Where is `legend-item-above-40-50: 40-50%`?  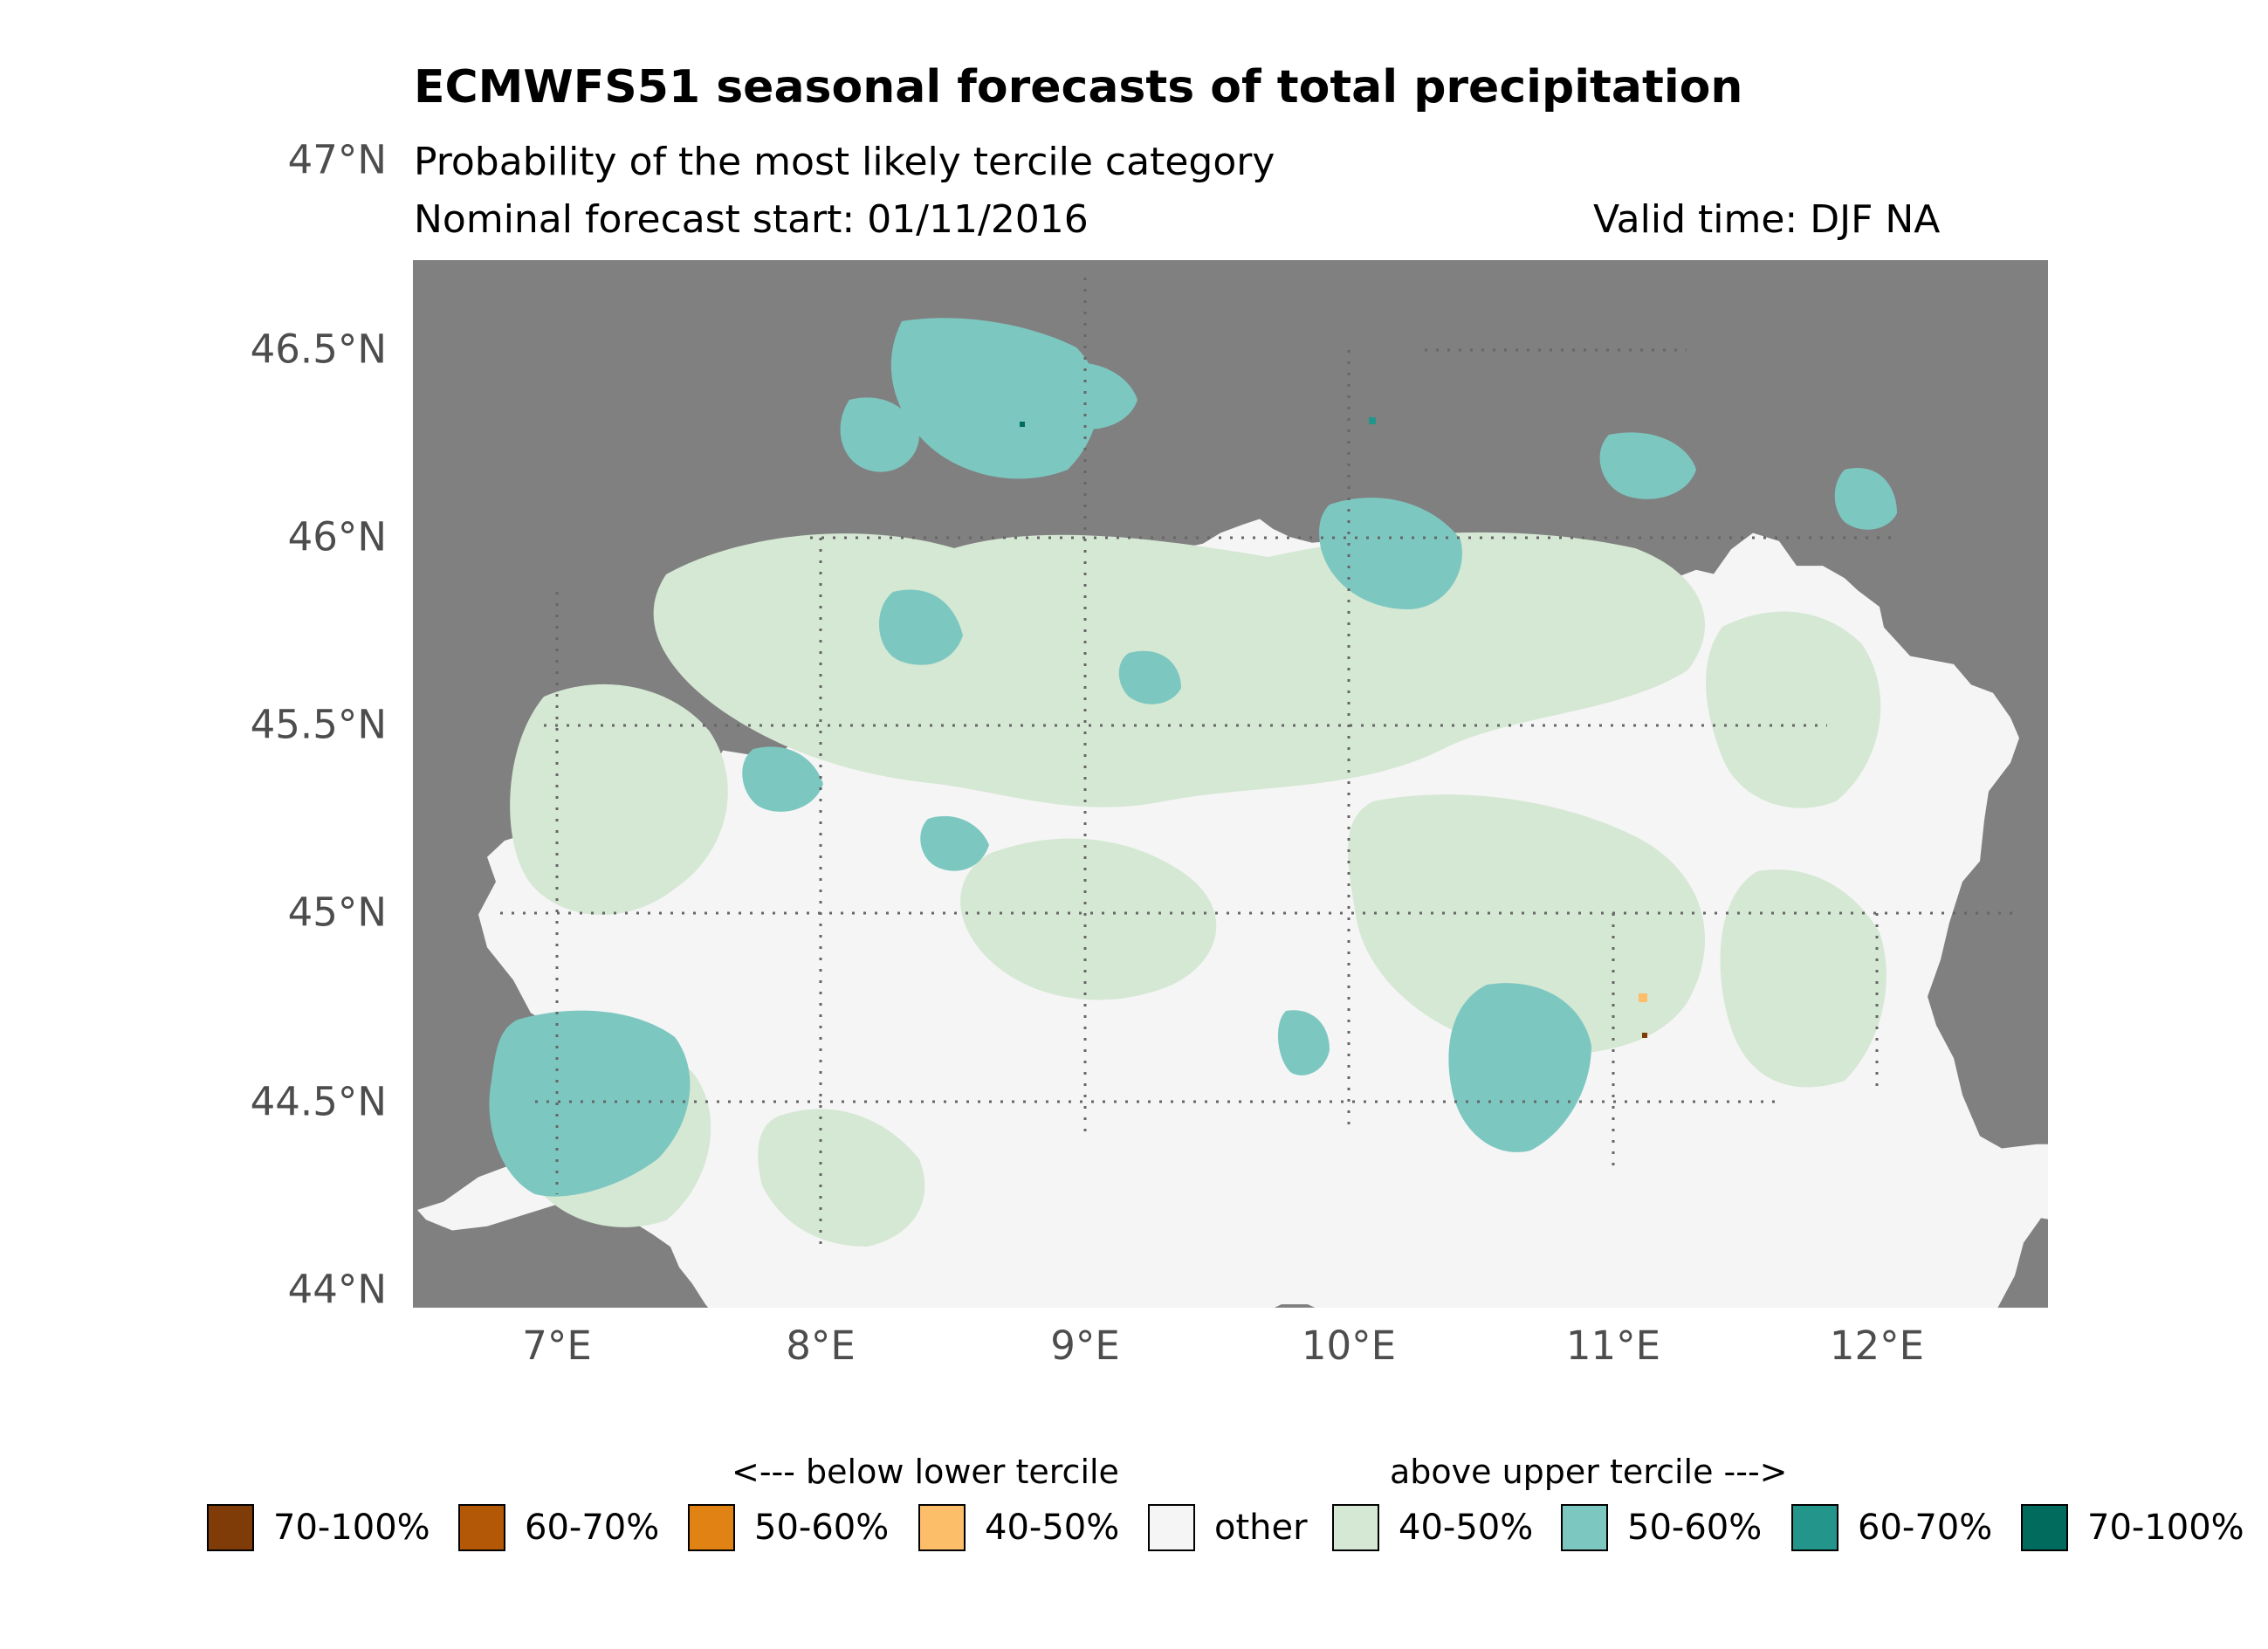 legend-item-above-40-50: 40-50% is located at coordinates (1432, 1527).